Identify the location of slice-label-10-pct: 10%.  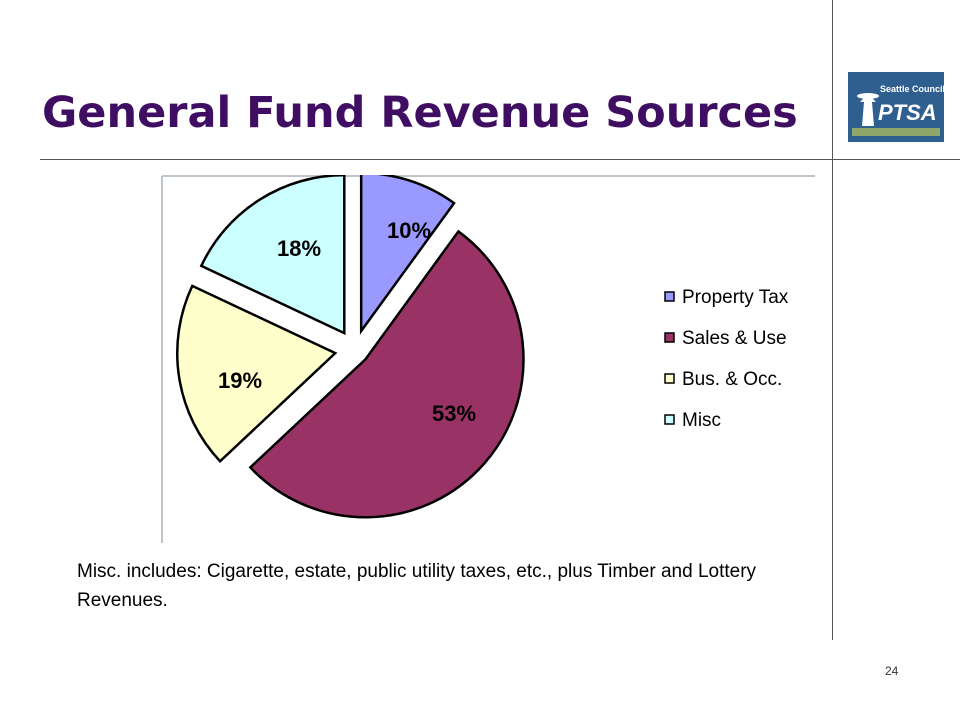
(409, 230).